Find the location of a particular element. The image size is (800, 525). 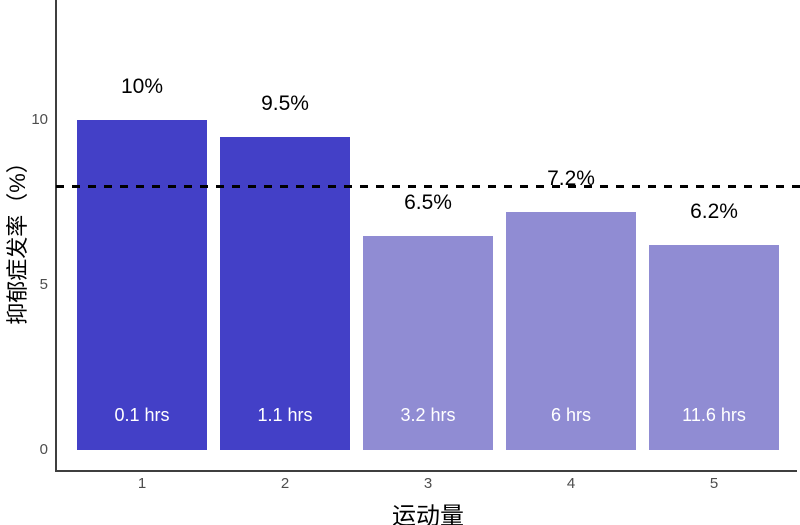

x-axis-title: 运动量 is located at coordinates (428, 514).